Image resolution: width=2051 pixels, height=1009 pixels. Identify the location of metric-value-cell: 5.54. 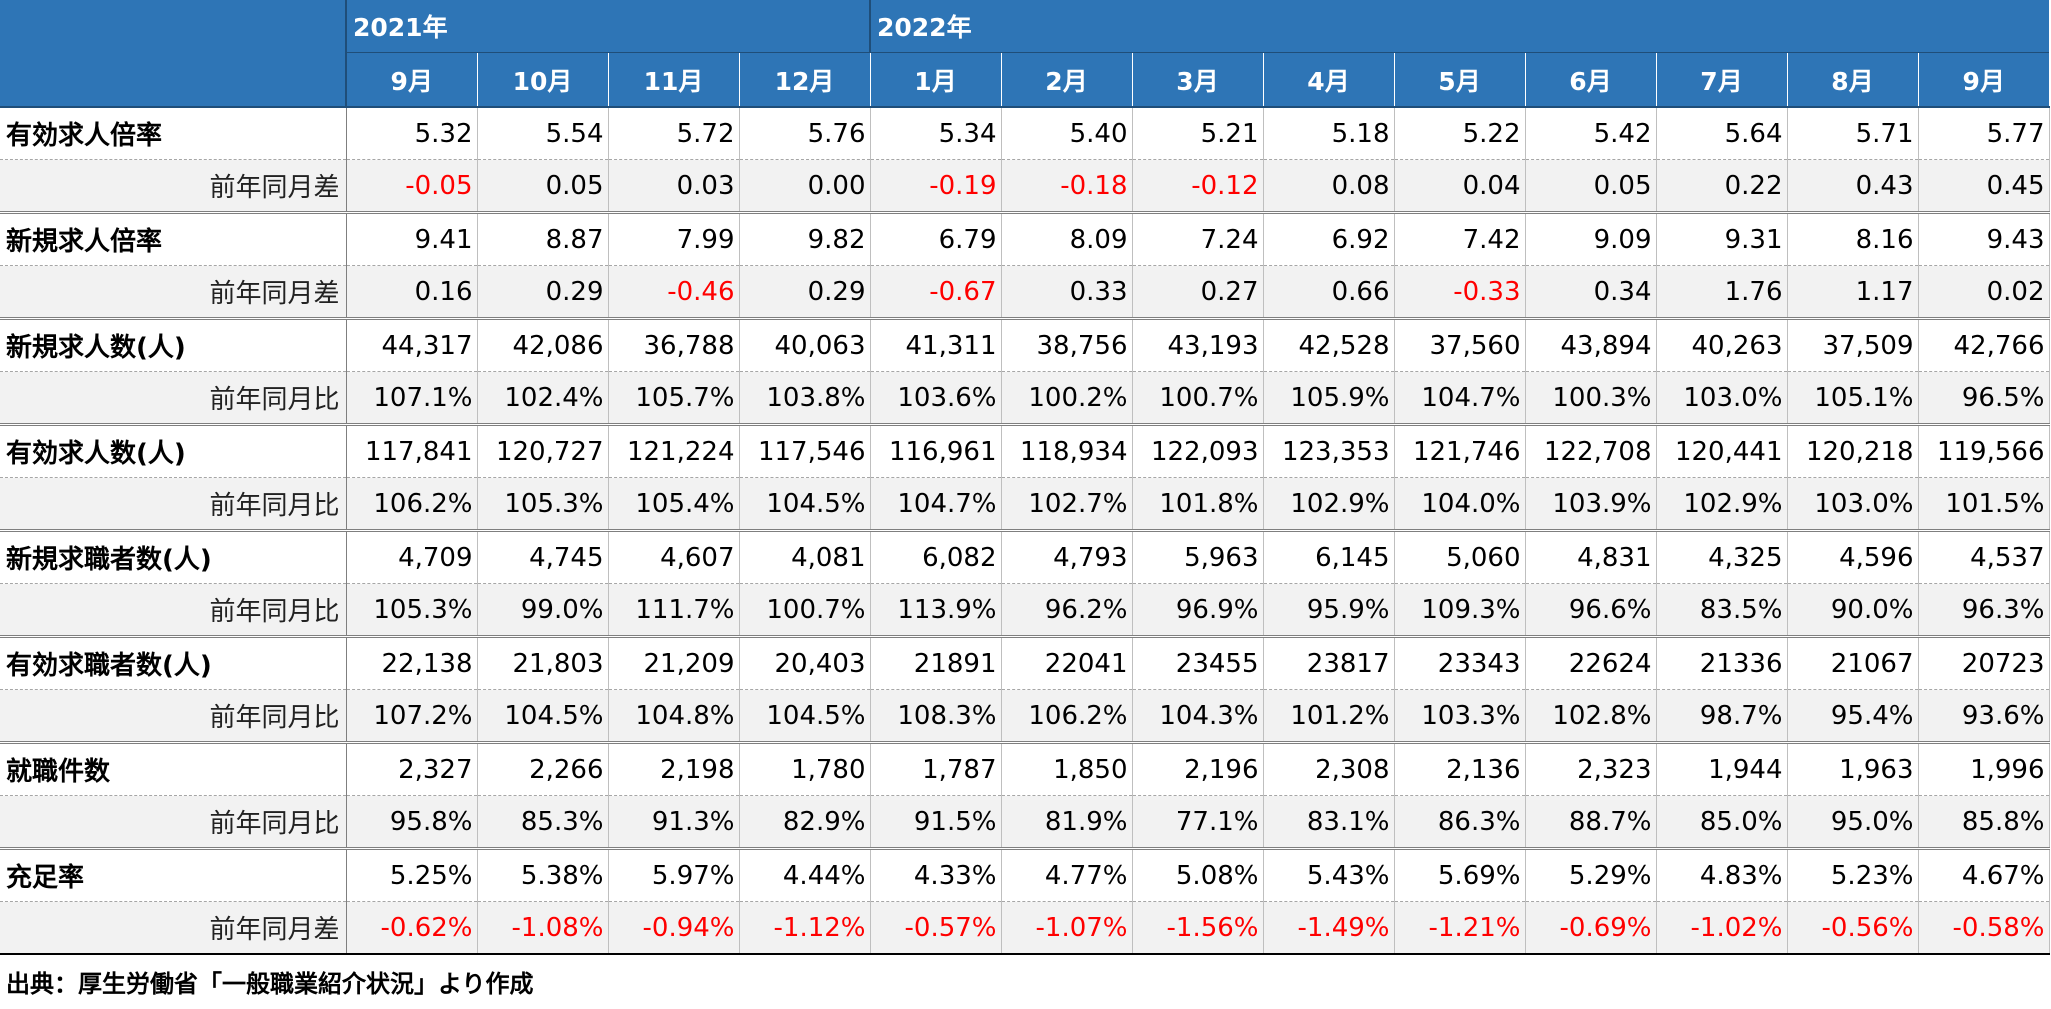
(543, 133).